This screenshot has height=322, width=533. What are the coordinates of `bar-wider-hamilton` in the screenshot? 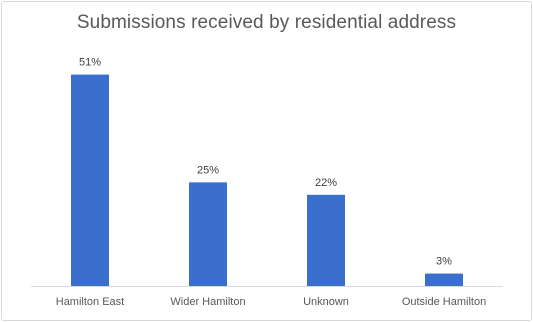 It's located at (208, 234).